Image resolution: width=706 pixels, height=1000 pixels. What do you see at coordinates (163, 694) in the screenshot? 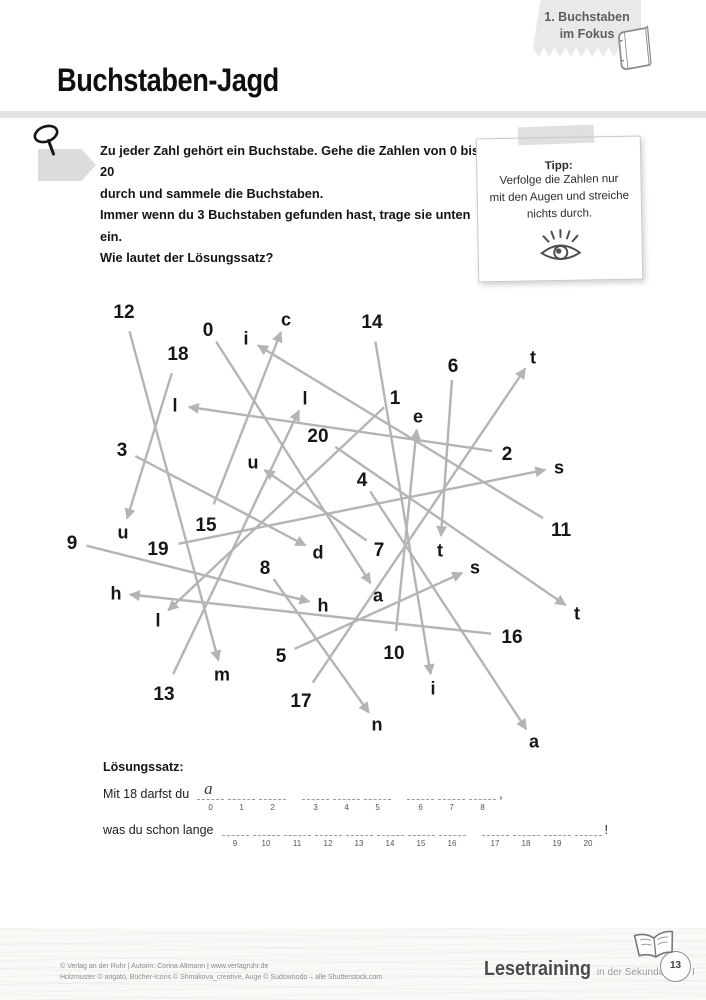
I see `puzzle-number-13: 13` at bounding box center [163, 694].